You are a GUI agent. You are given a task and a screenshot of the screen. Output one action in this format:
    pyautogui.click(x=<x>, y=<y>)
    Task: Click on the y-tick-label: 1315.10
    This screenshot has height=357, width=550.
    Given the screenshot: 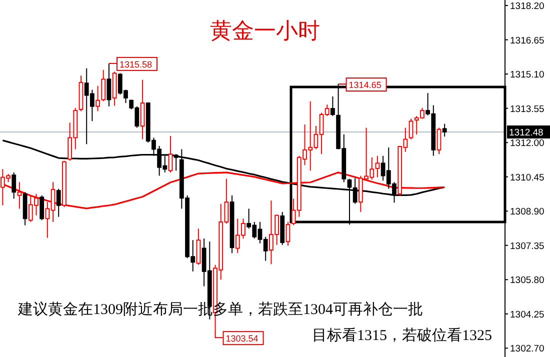 What is the action you would take?
    pyautogui.click(x=527, y=75)
    